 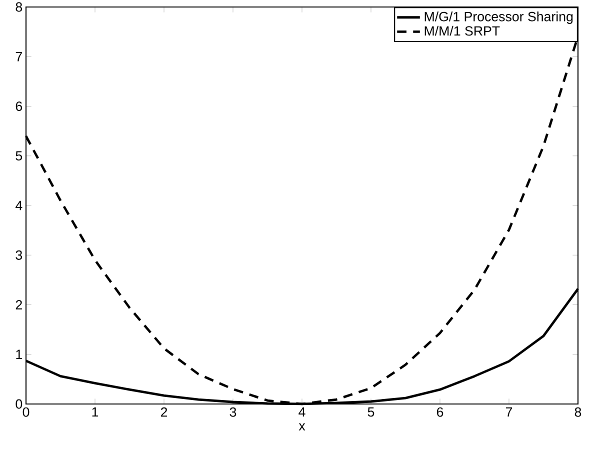 What do you see at coordinates (302, 426) in the screenshot?
I see `x-axis-title: x` at bounding box center [302, 426].